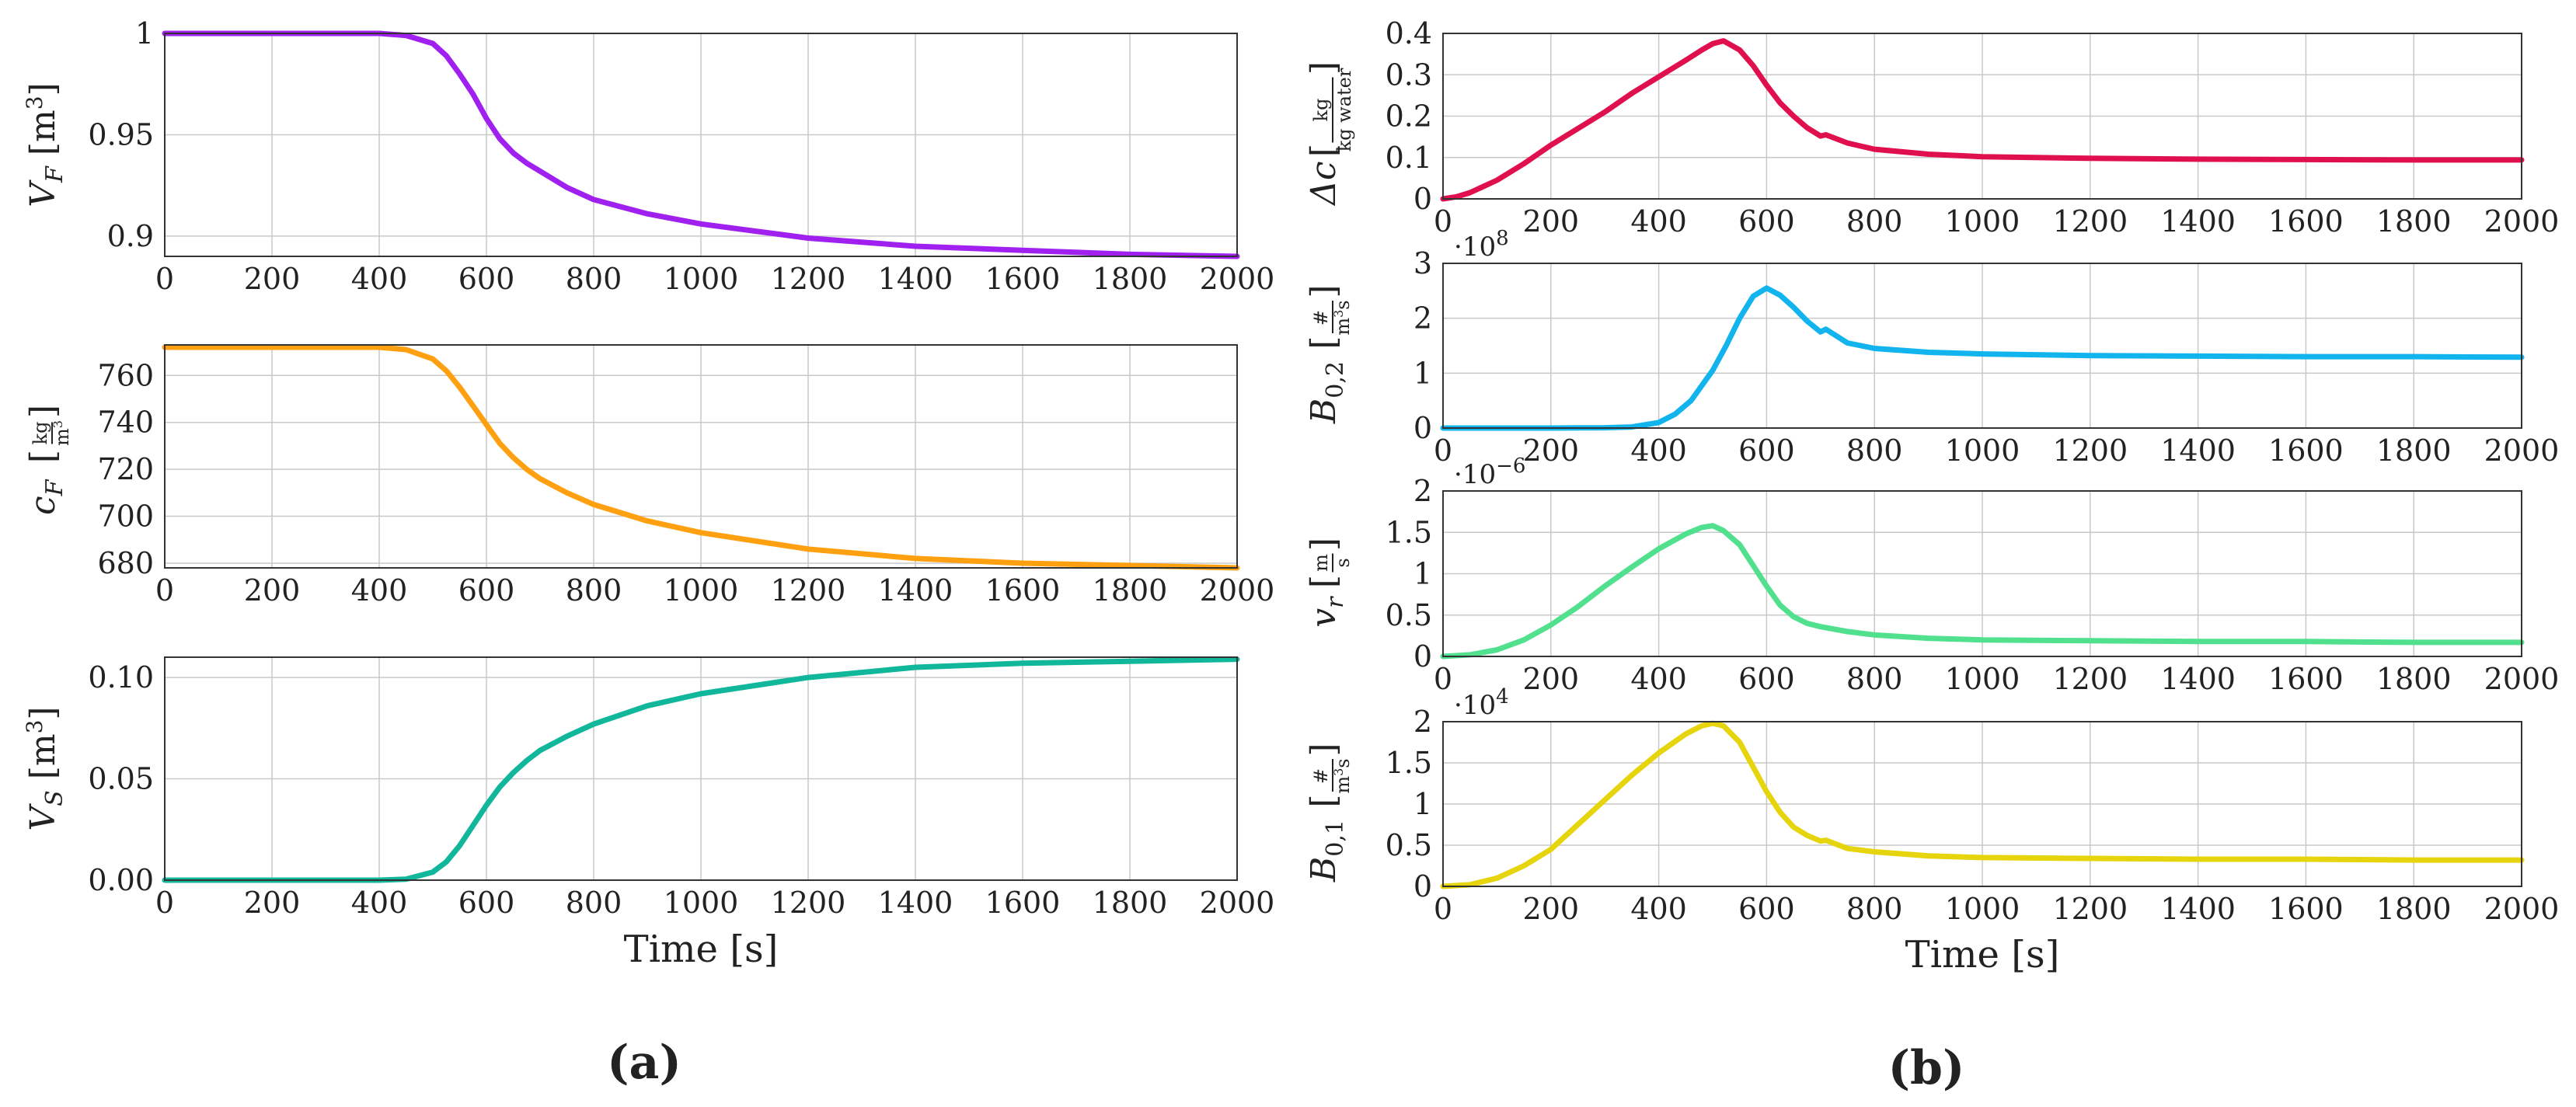  Describe the element at coordinates (45, 768) in the screenshot. I see `y-axis-label: VS [m3]` at that location.